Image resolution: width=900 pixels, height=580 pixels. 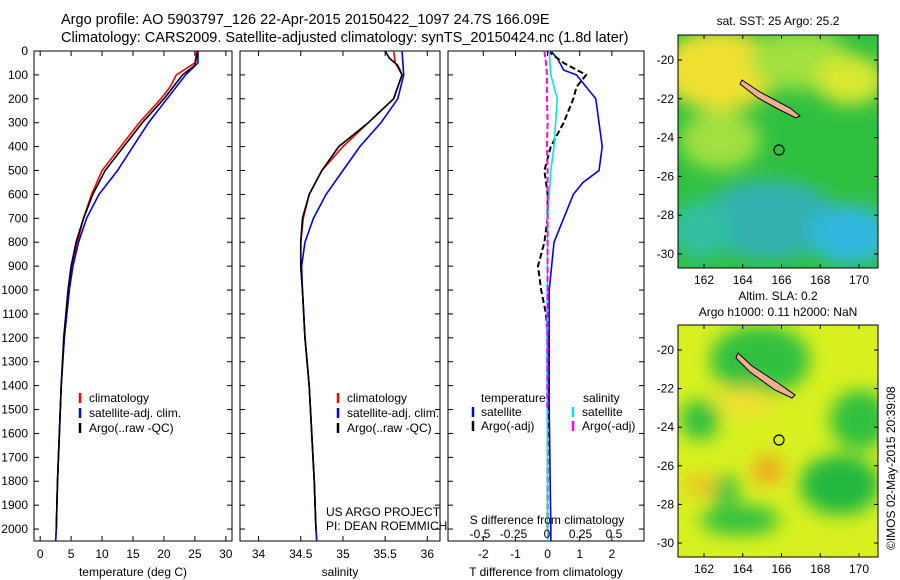 What do you see at coordinates (18, 99) in the screenshot?
I see `y-tick-label: 200` at bounding box center [18, 99].